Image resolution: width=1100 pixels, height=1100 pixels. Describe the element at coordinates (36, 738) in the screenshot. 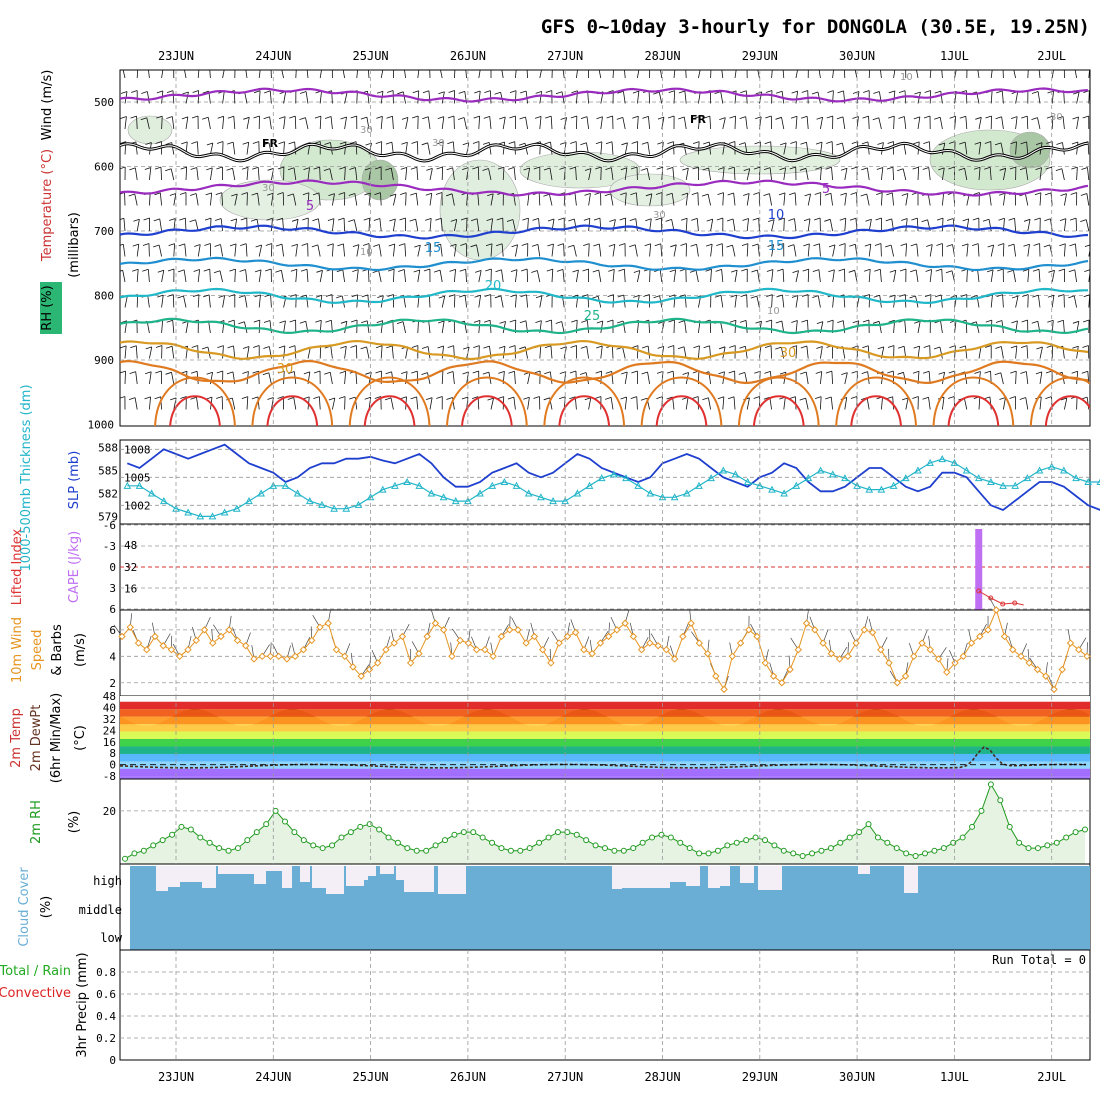

I see `dewpt-label: 2m DewPt` at that location.